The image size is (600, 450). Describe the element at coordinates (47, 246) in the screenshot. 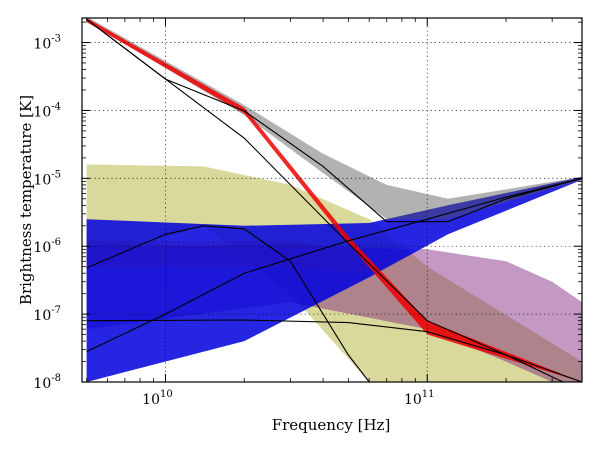

I see `y-tick-label-3: 10⁻⁶` at that location.